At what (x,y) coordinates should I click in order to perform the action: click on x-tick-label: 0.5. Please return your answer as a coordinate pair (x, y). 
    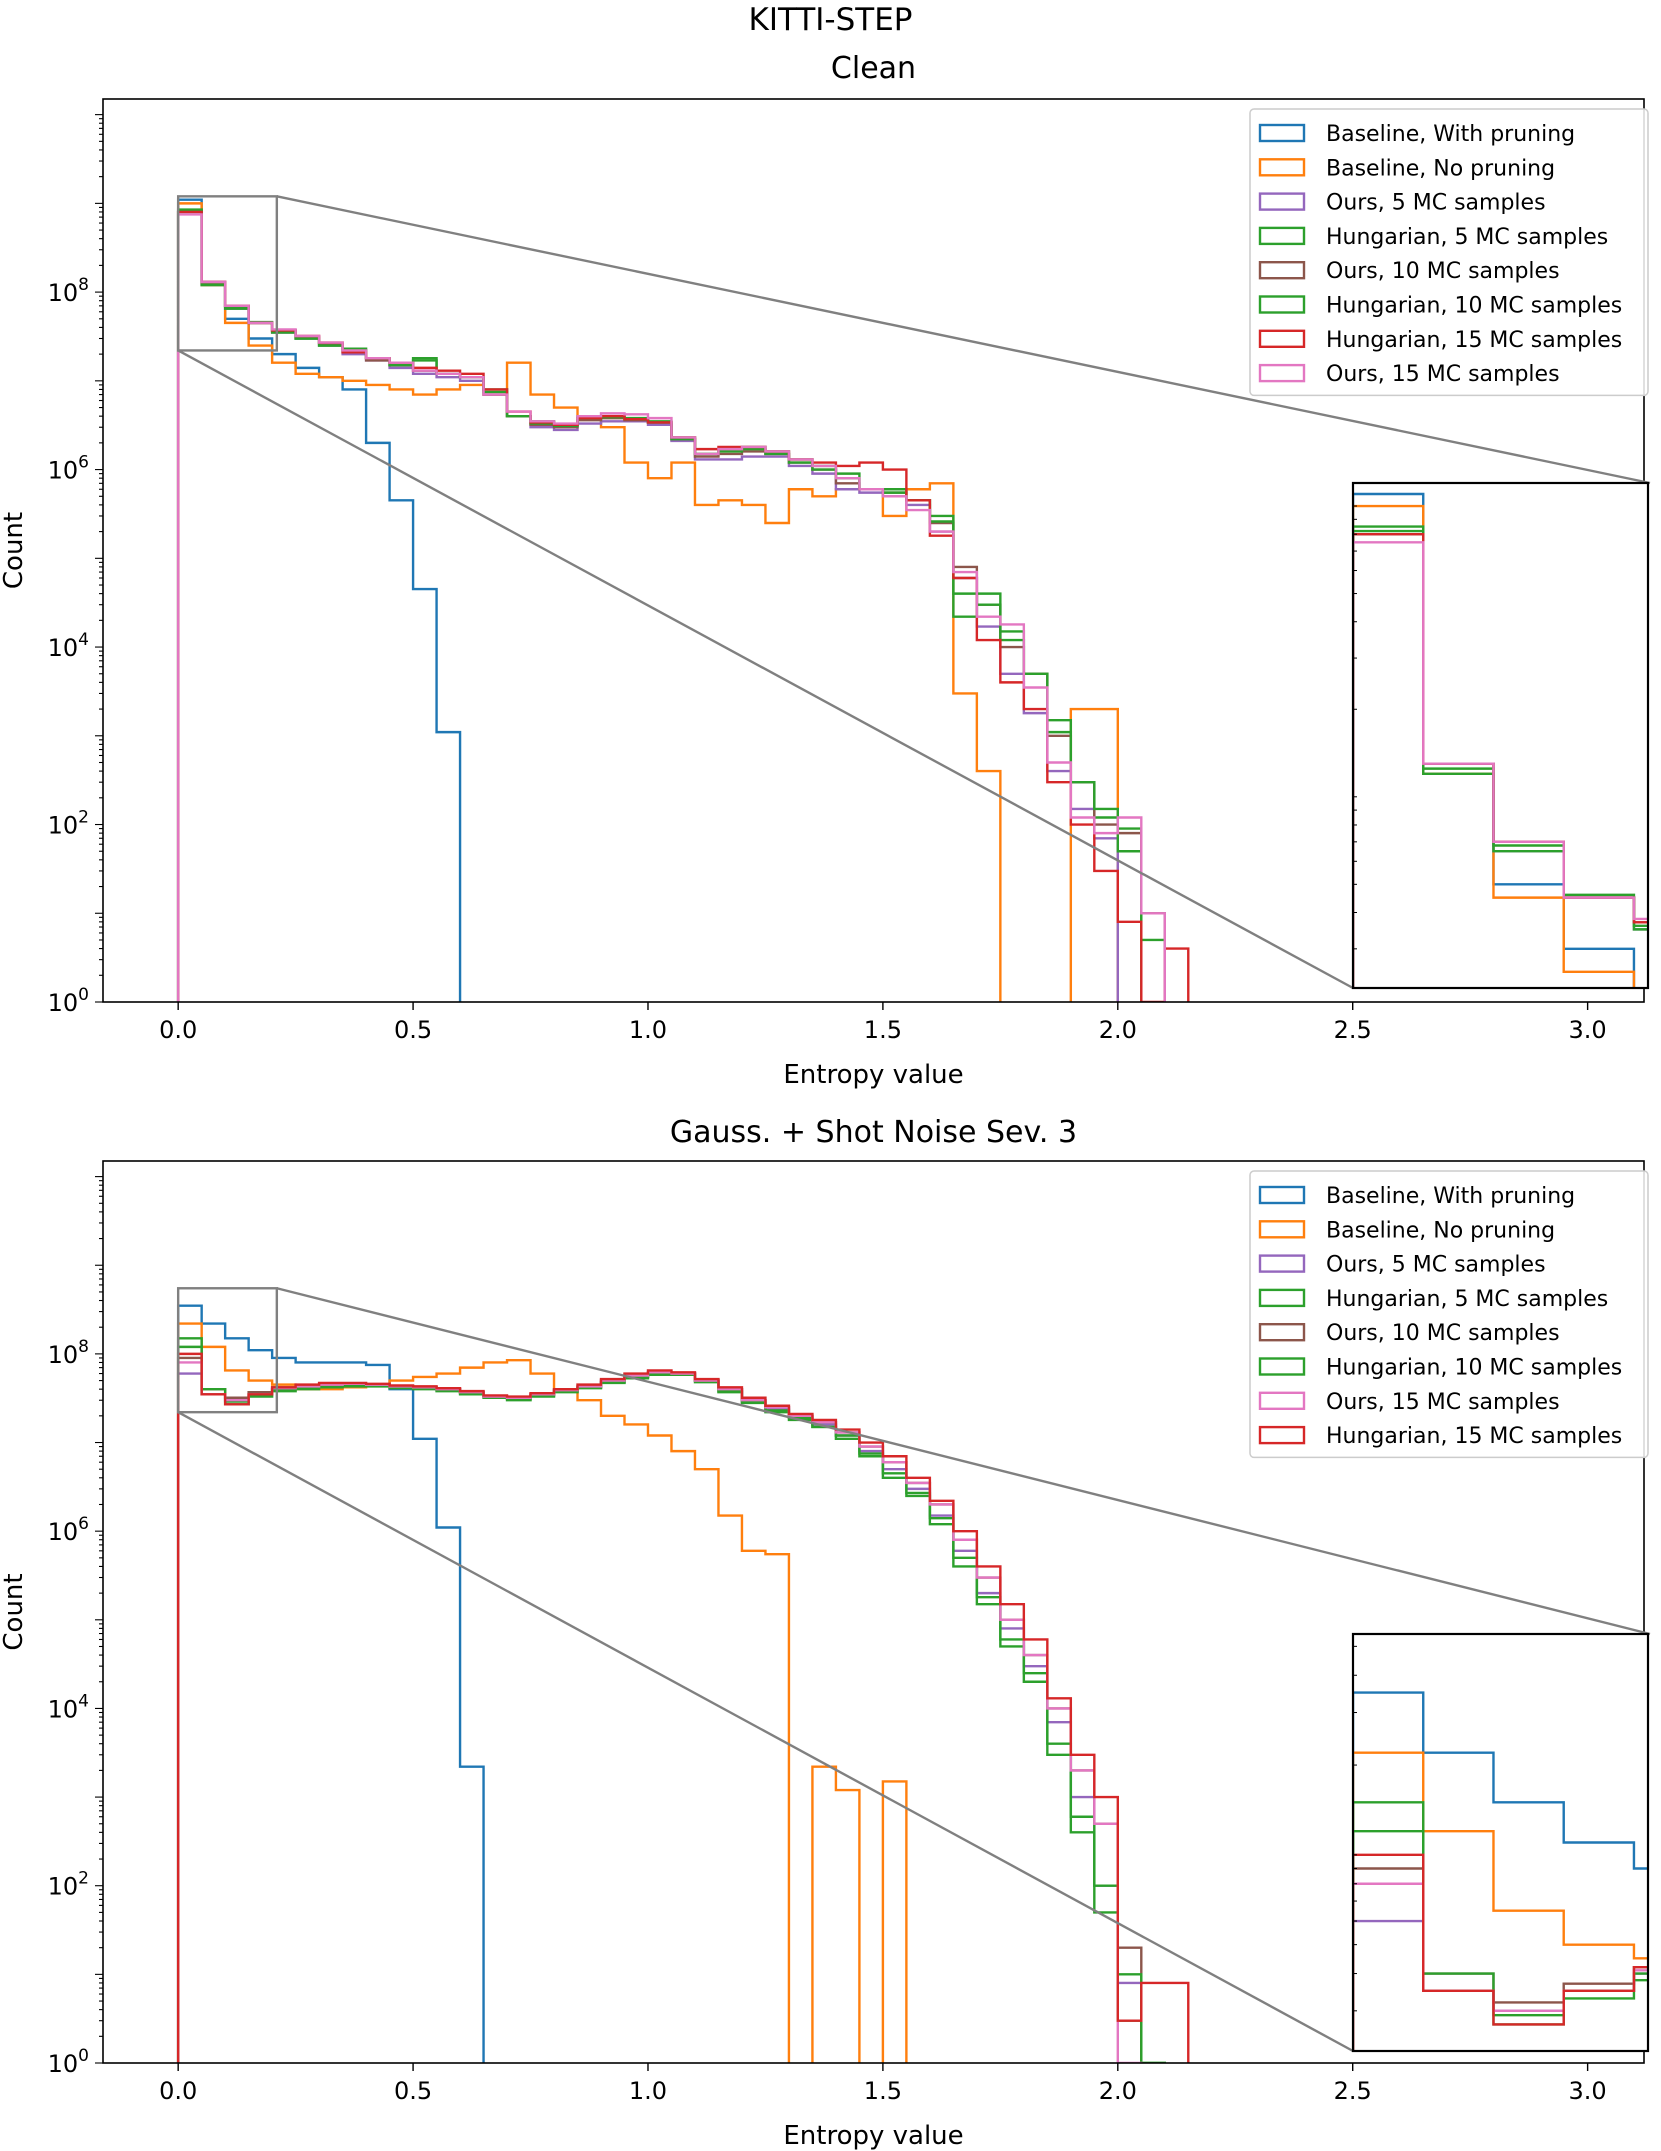
    Looking at the image, I should click on (413, 1030).